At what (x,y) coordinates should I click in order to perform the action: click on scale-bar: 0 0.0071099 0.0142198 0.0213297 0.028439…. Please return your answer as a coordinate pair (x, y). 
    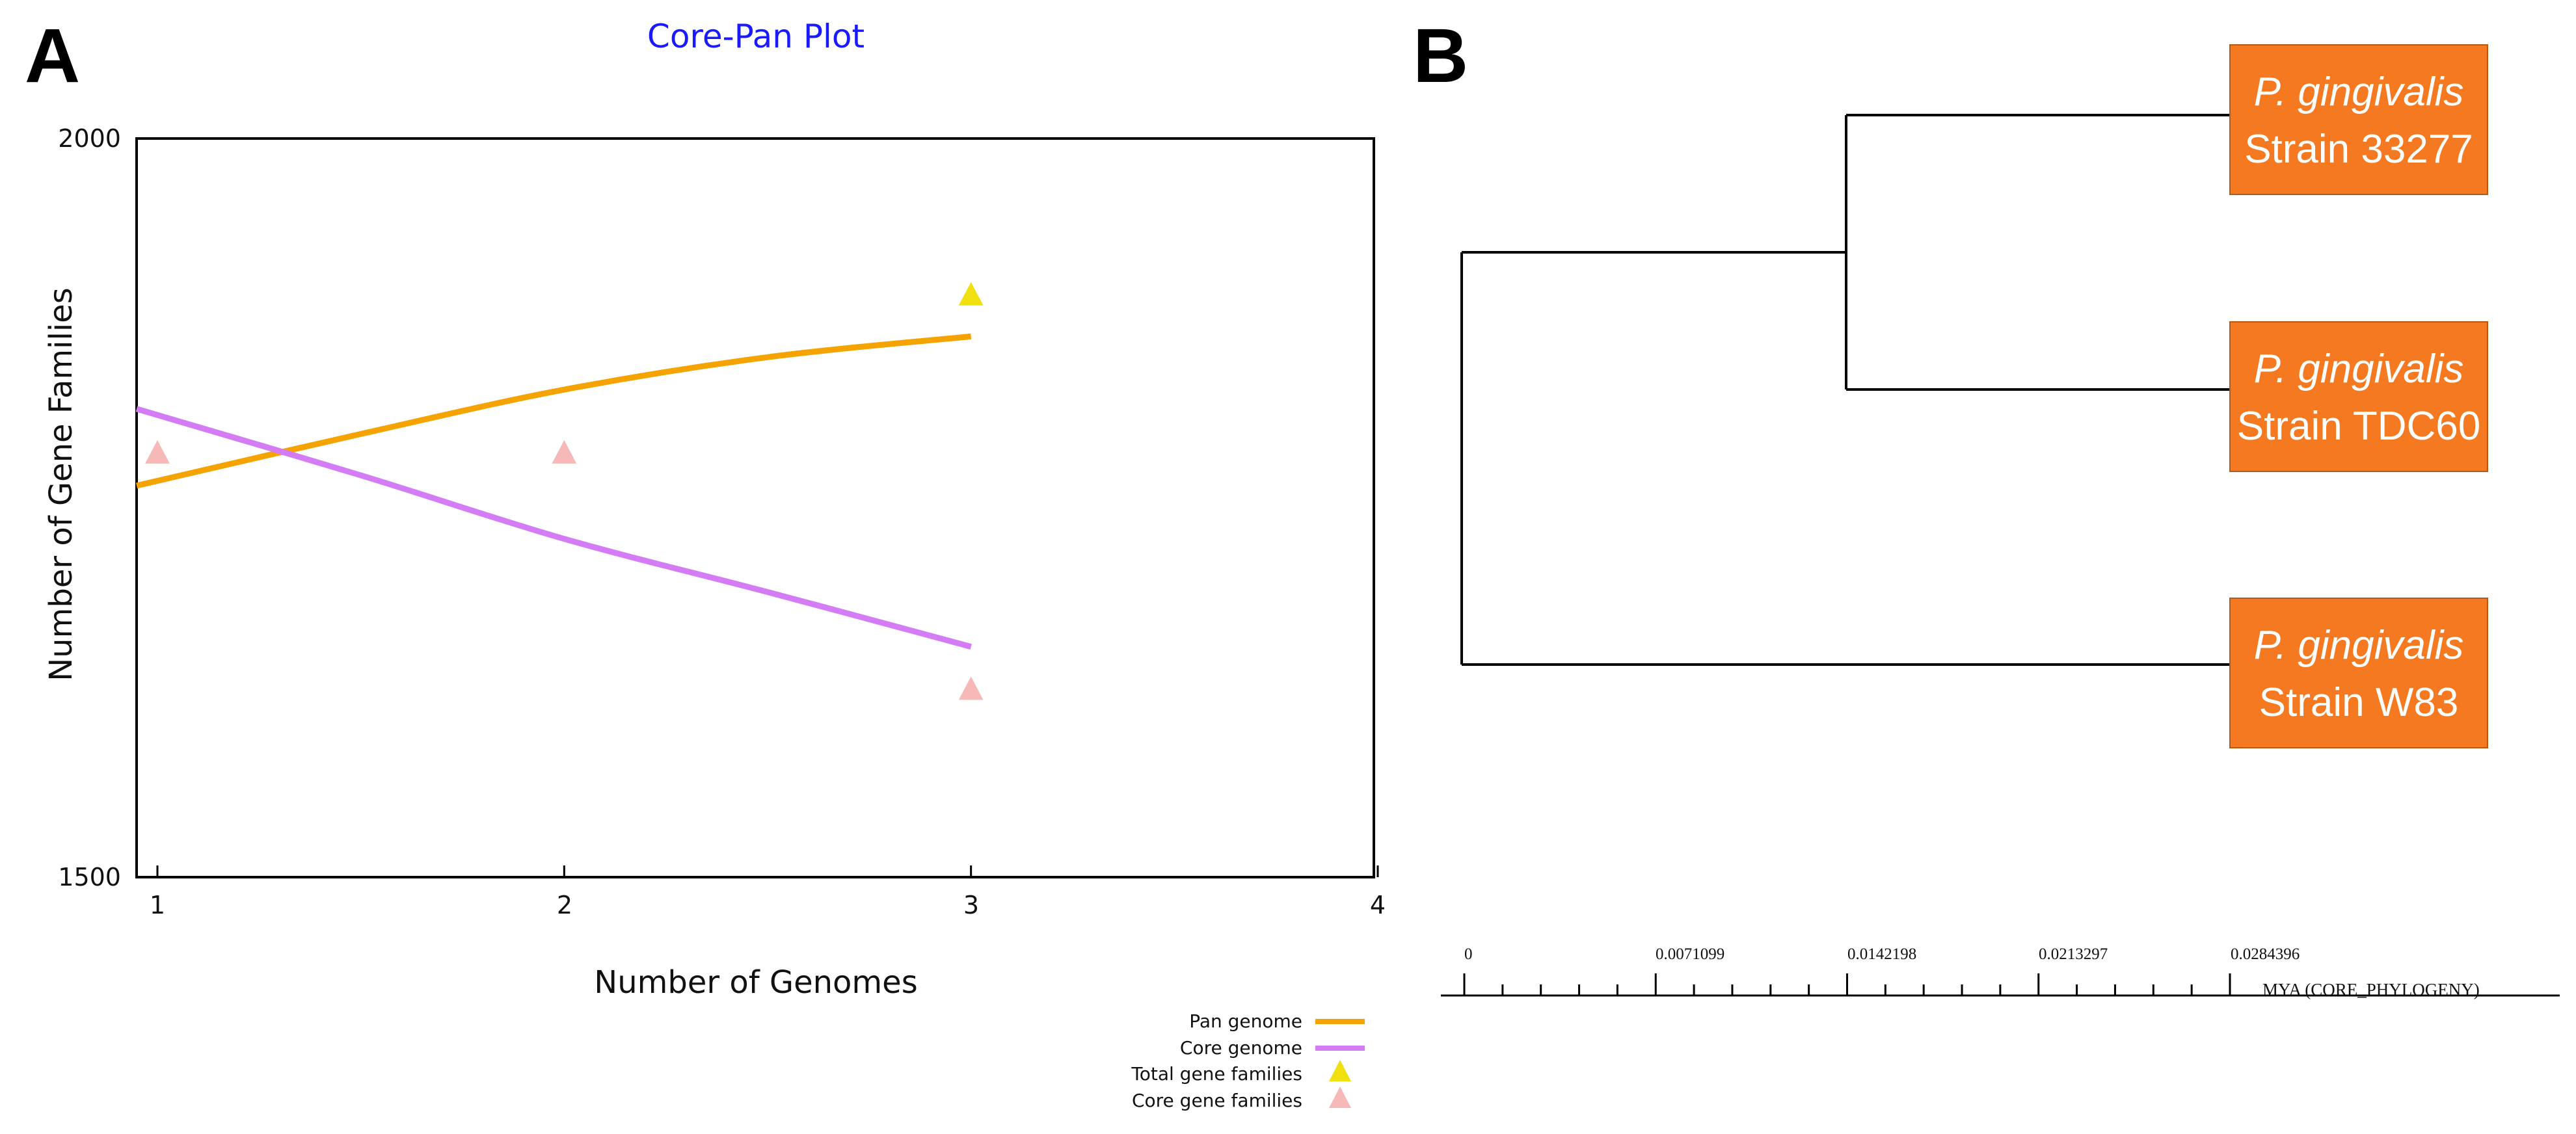
    Looking at the image, I should click on (2000, 972).